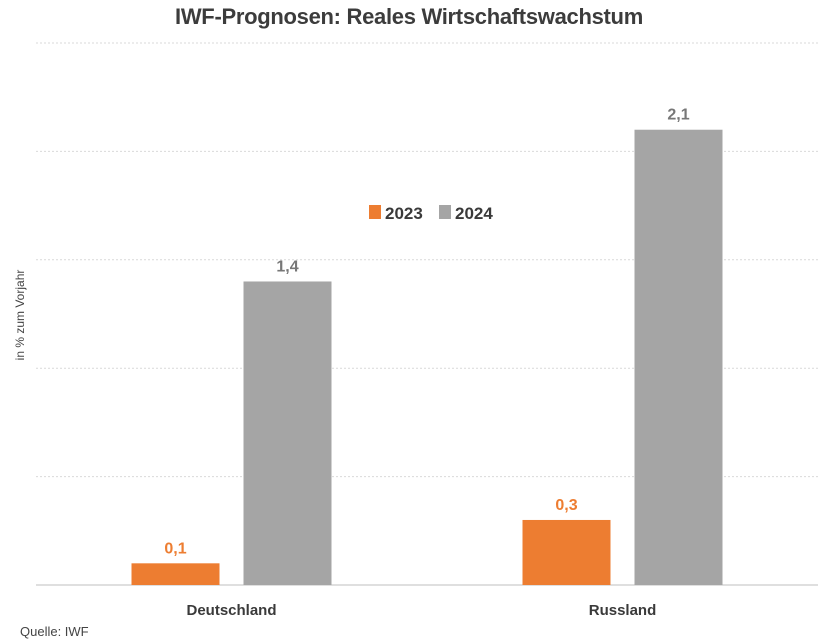 This screenshot has height=644, width=818. What do you see at coordinates (566, 505) in the screenshot?
I see `value-label: 0,3` at bounding box center [566, 505].